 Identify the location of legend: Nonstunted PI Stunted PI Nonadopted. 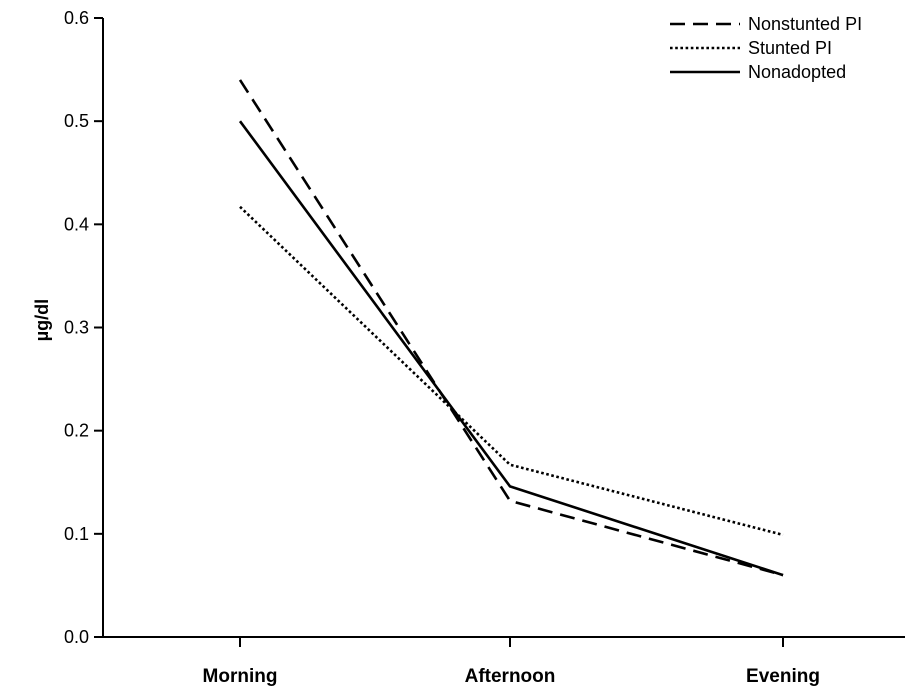
(766, 48).